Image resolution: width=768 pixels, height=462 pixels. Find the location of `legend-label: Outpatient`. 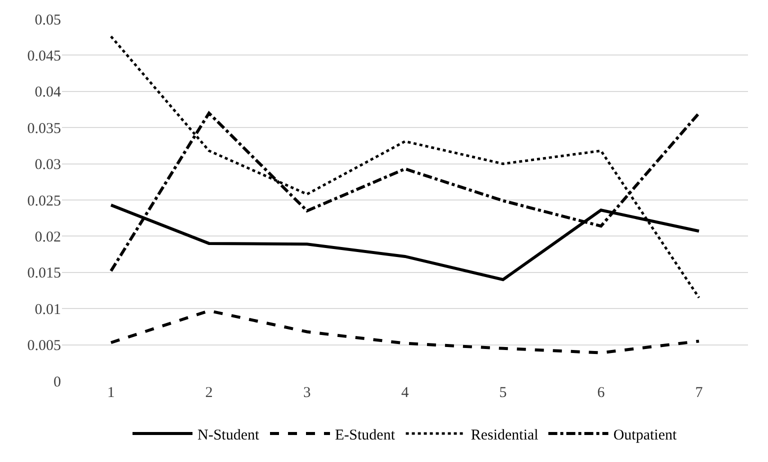

legend-label: Outpatient is located at coordinates (645, 435).